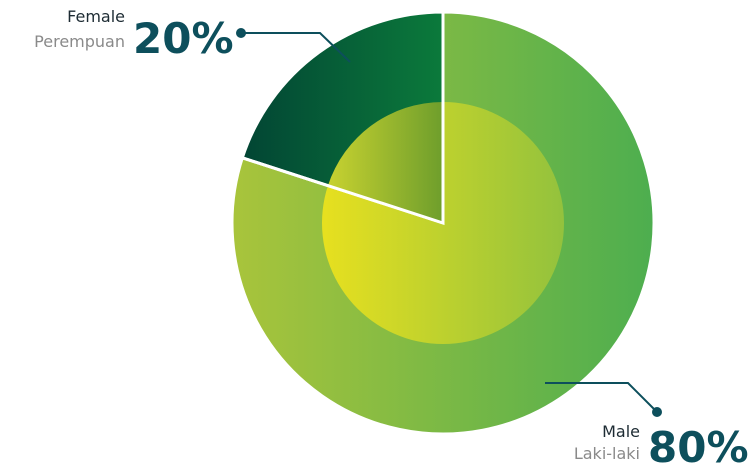  Describe the element at coordinates (342, 190) in the screenshot. I see `separator` at that location.